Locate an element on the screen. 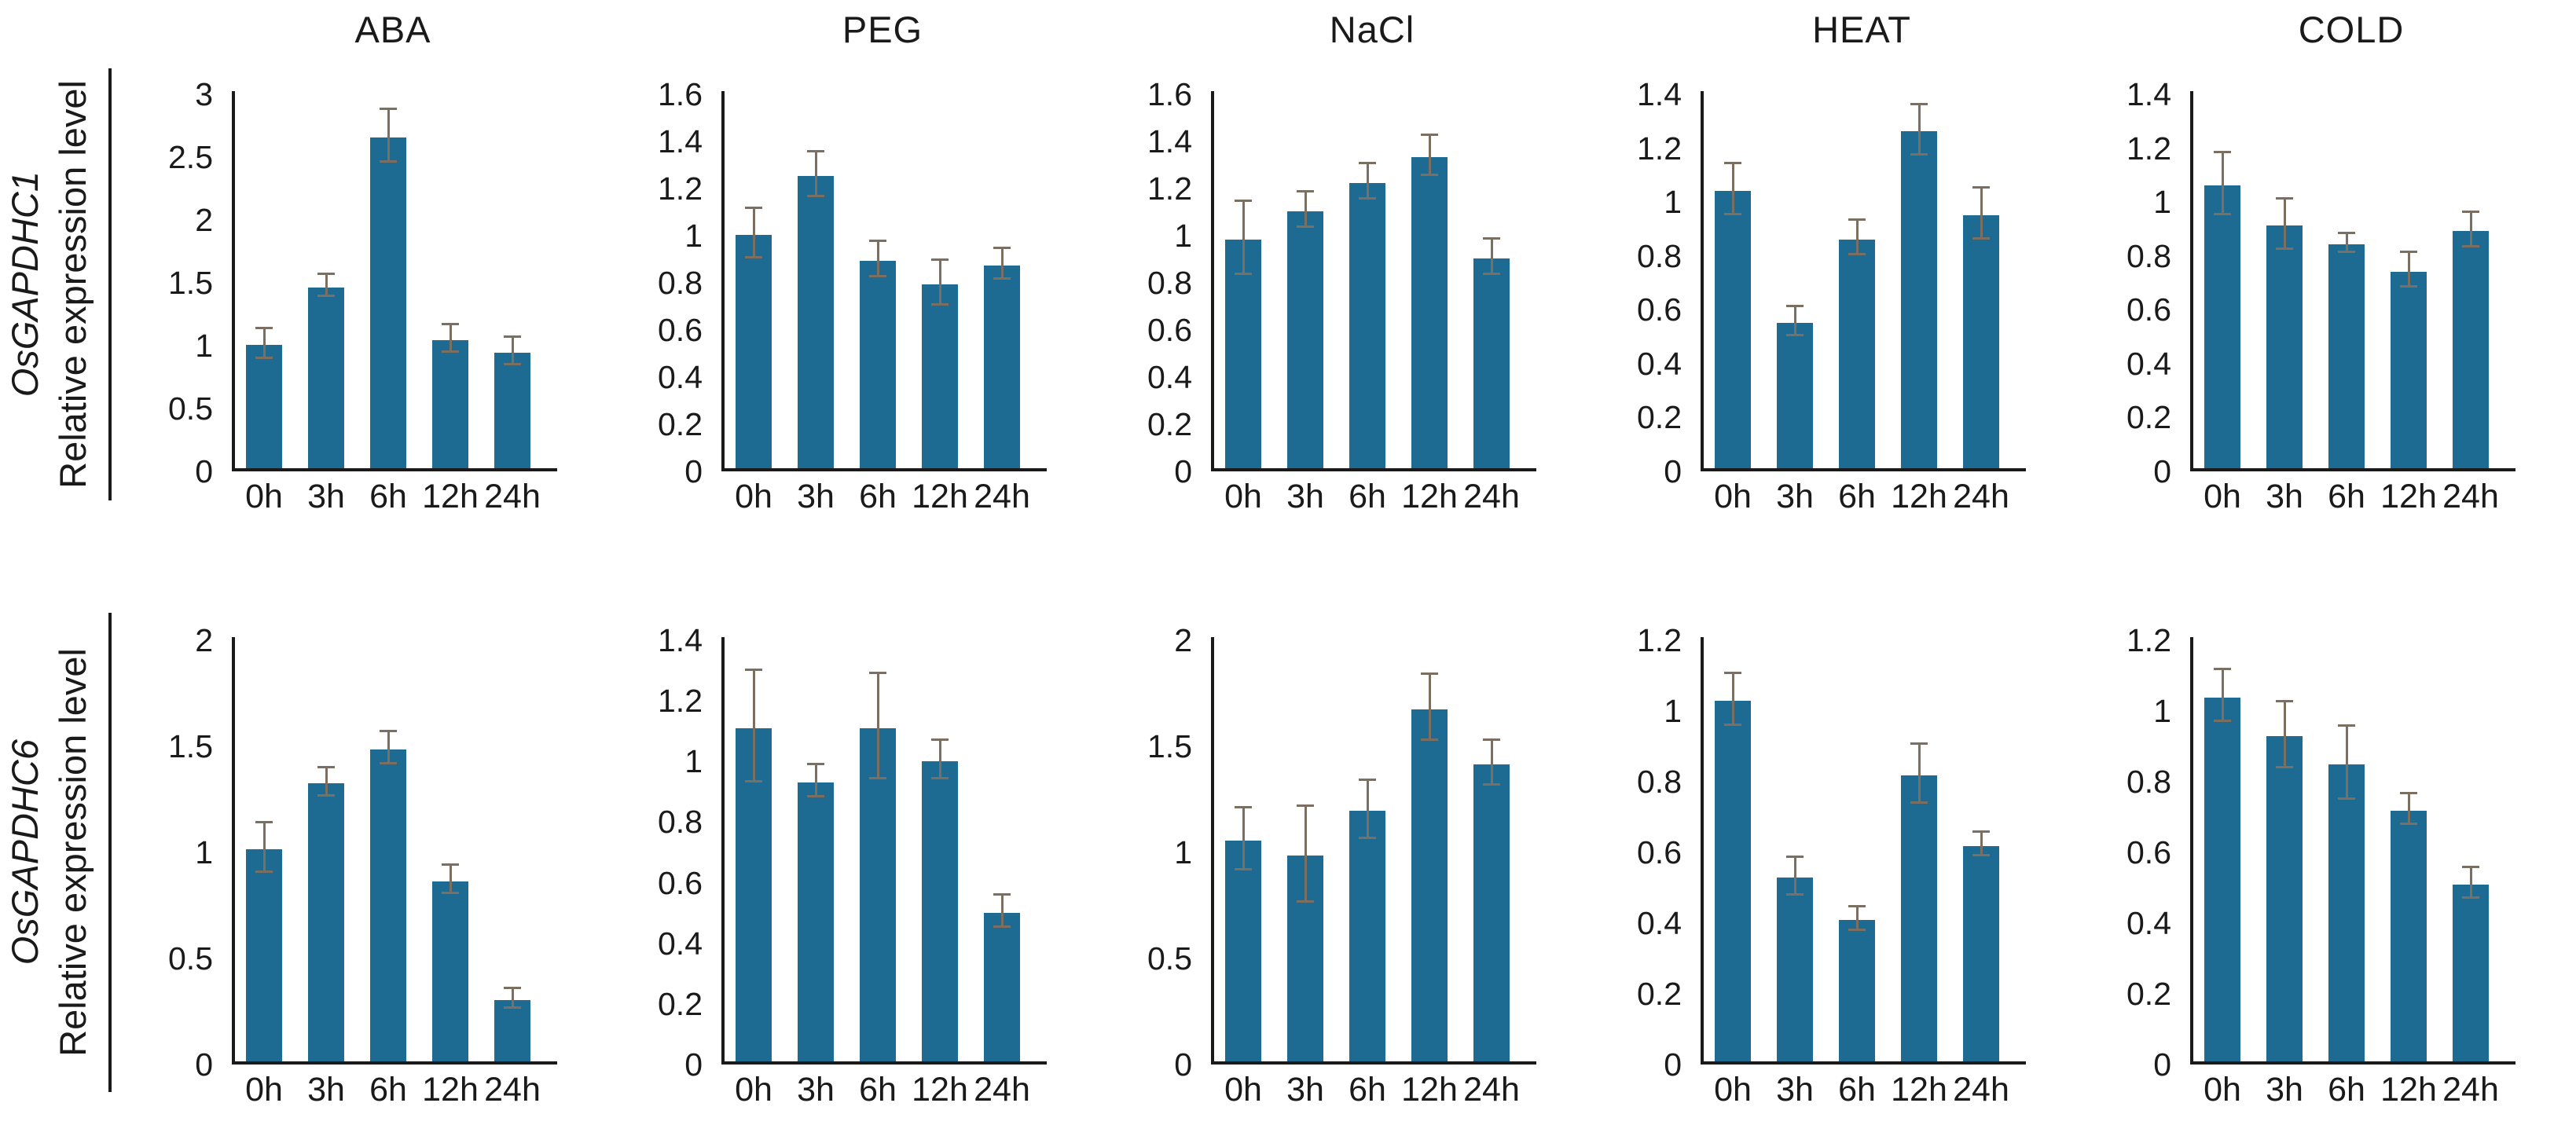 The image size is (2576, 1136). y-axis-ticks: 0 0.2 0.4 0.6 0.8 1 1.2 1.4 is located at coordinates (1647, 283).